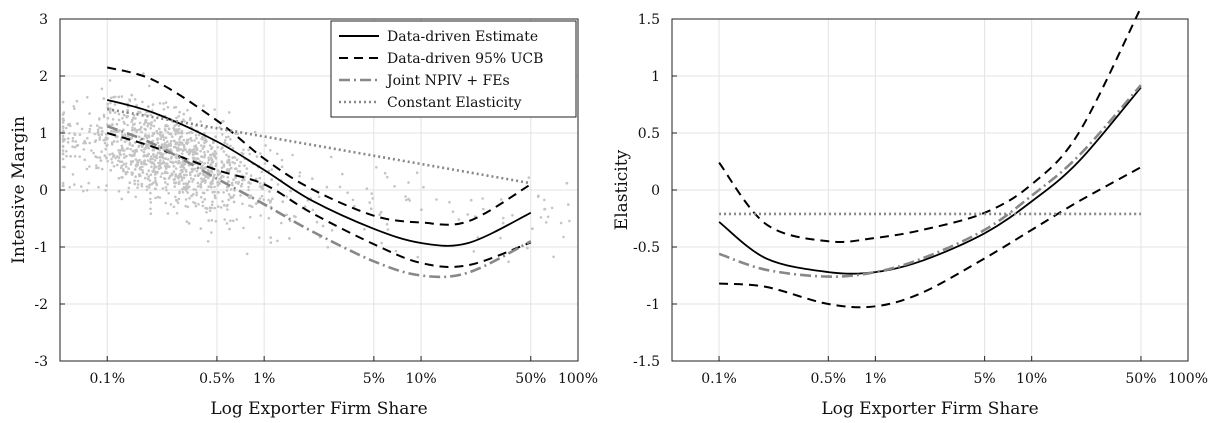 The width and height of the screenshot is (1213, 423). What do you see at coordinates (107, 379) in the screenshot?
I see `x-tick-label: 0.1%` at bounding box center [107, 379].